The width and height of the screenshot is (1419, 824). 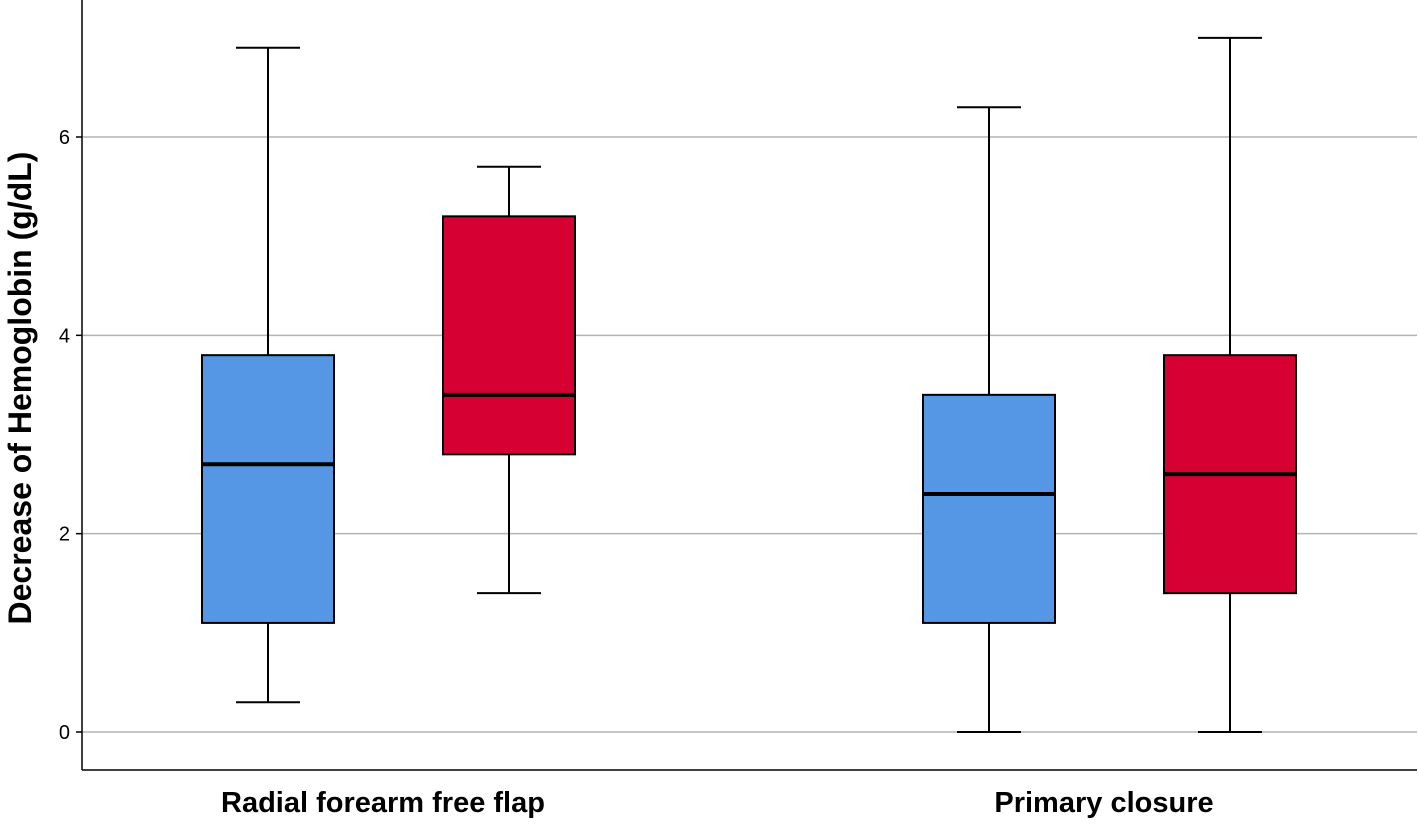 What do you see at coordinates (1103, 803) in the screenshot?
I see `x-category-label: Primary closure` at bounding box center [1103, 803].